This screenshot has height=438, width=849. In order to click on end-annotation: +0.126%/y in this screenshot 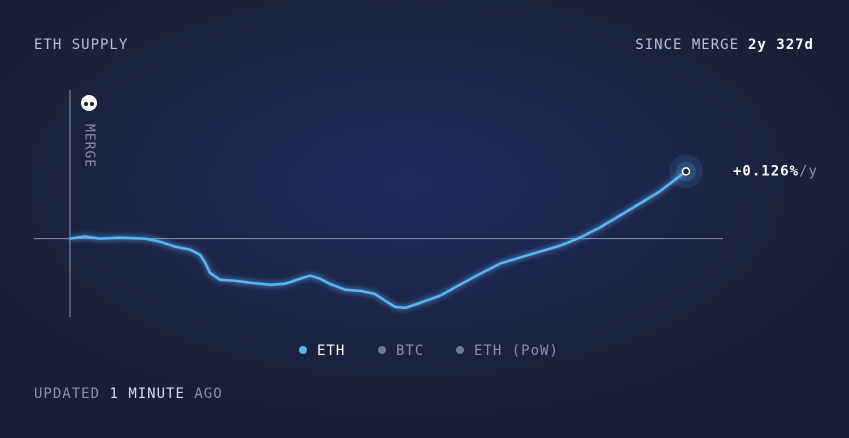, I will do `click(775, 171)`.